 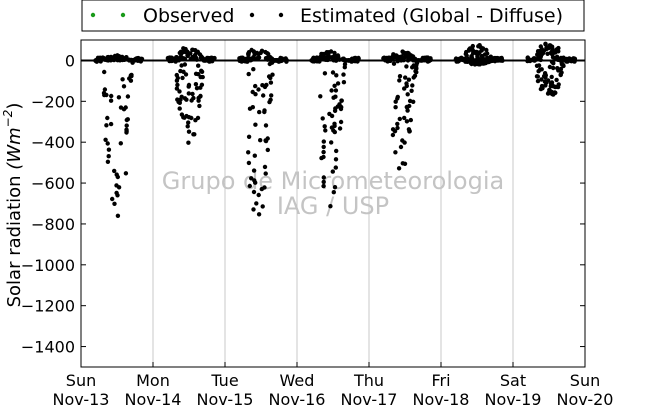 What do you see at coordinates (224, 380) in the screenshot?
I see `x-tick-day-2: Tue` at bounding box center [224, 380].